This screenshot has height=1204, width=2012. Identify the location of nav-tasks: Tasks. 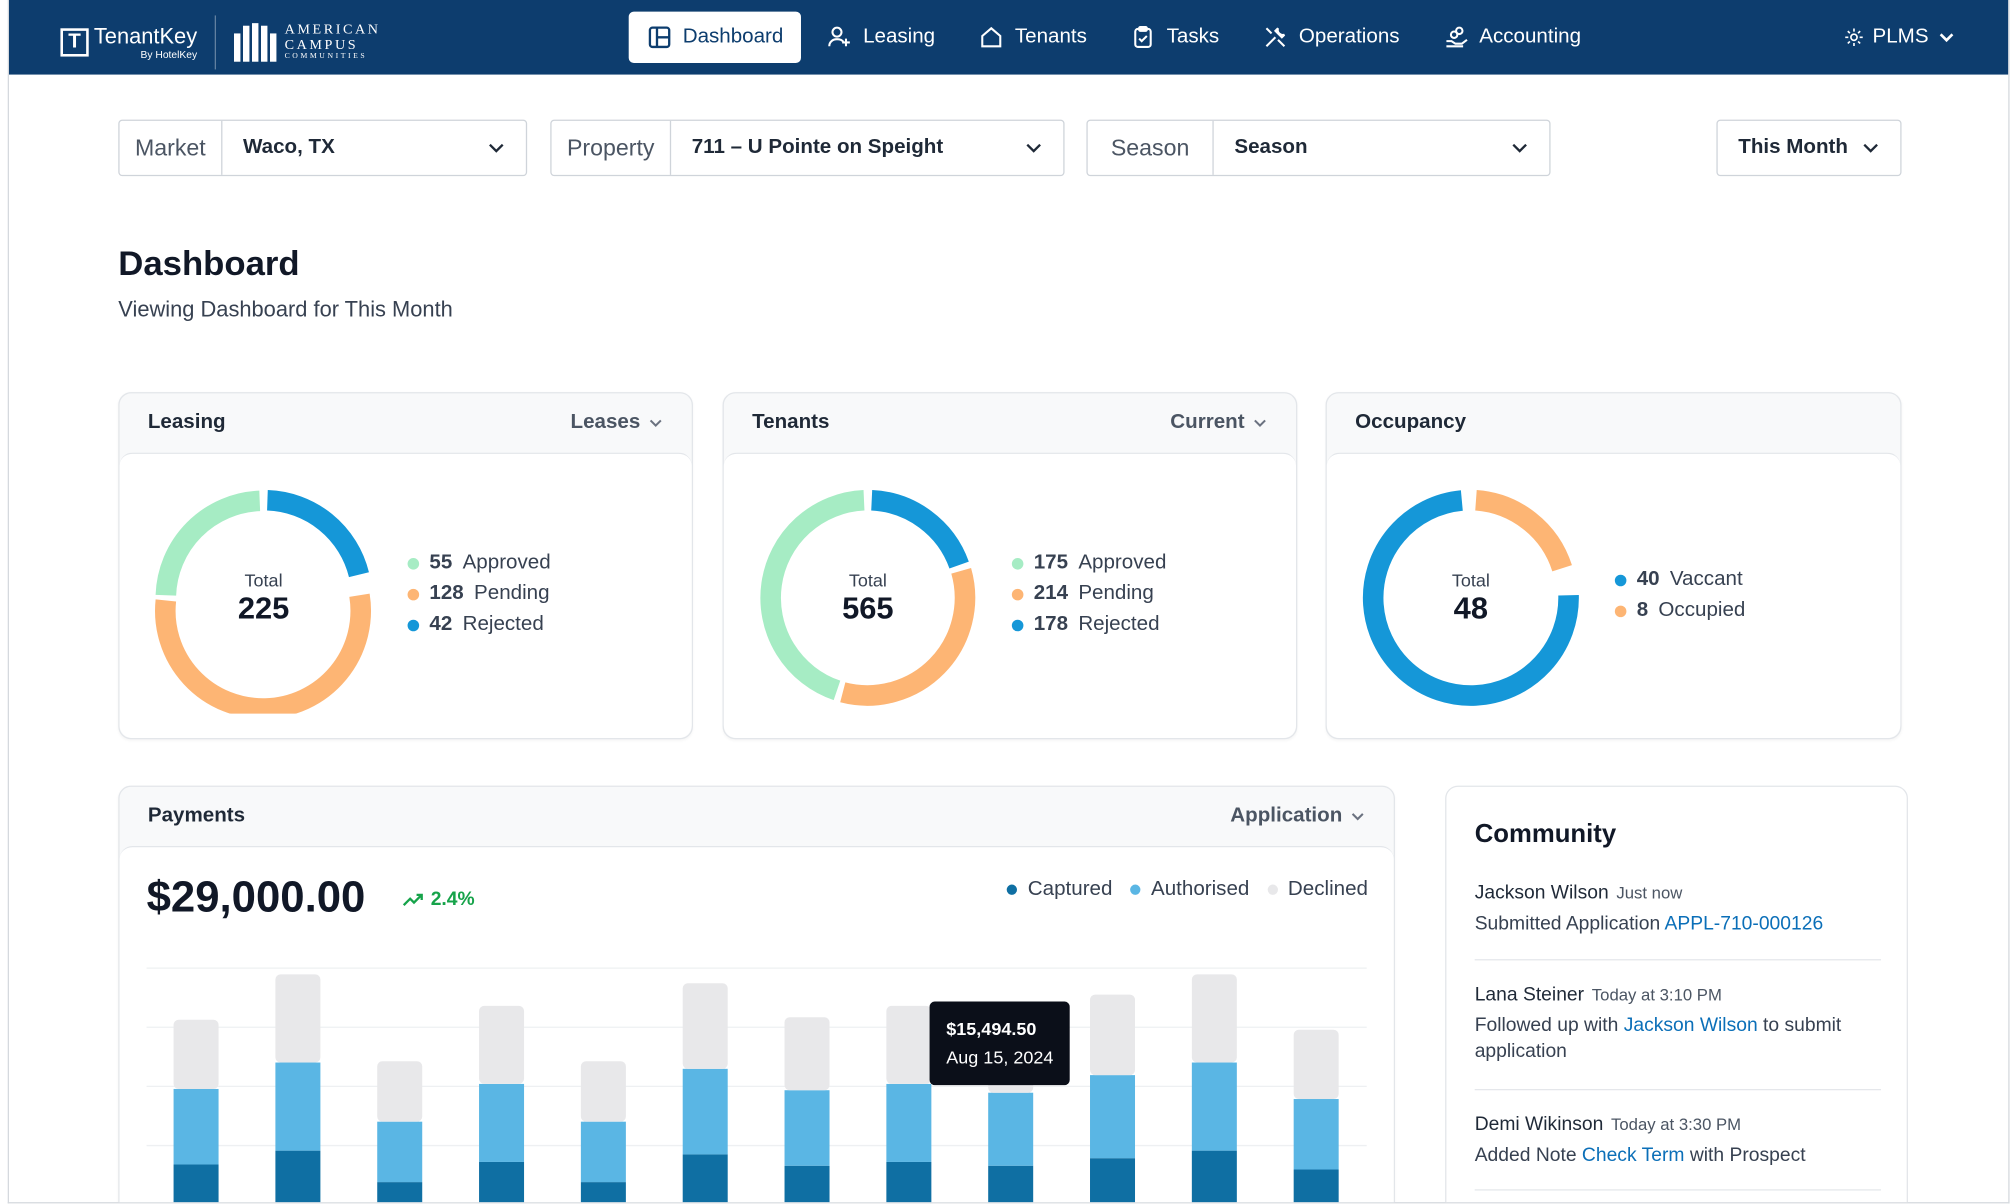
(1175, 37).